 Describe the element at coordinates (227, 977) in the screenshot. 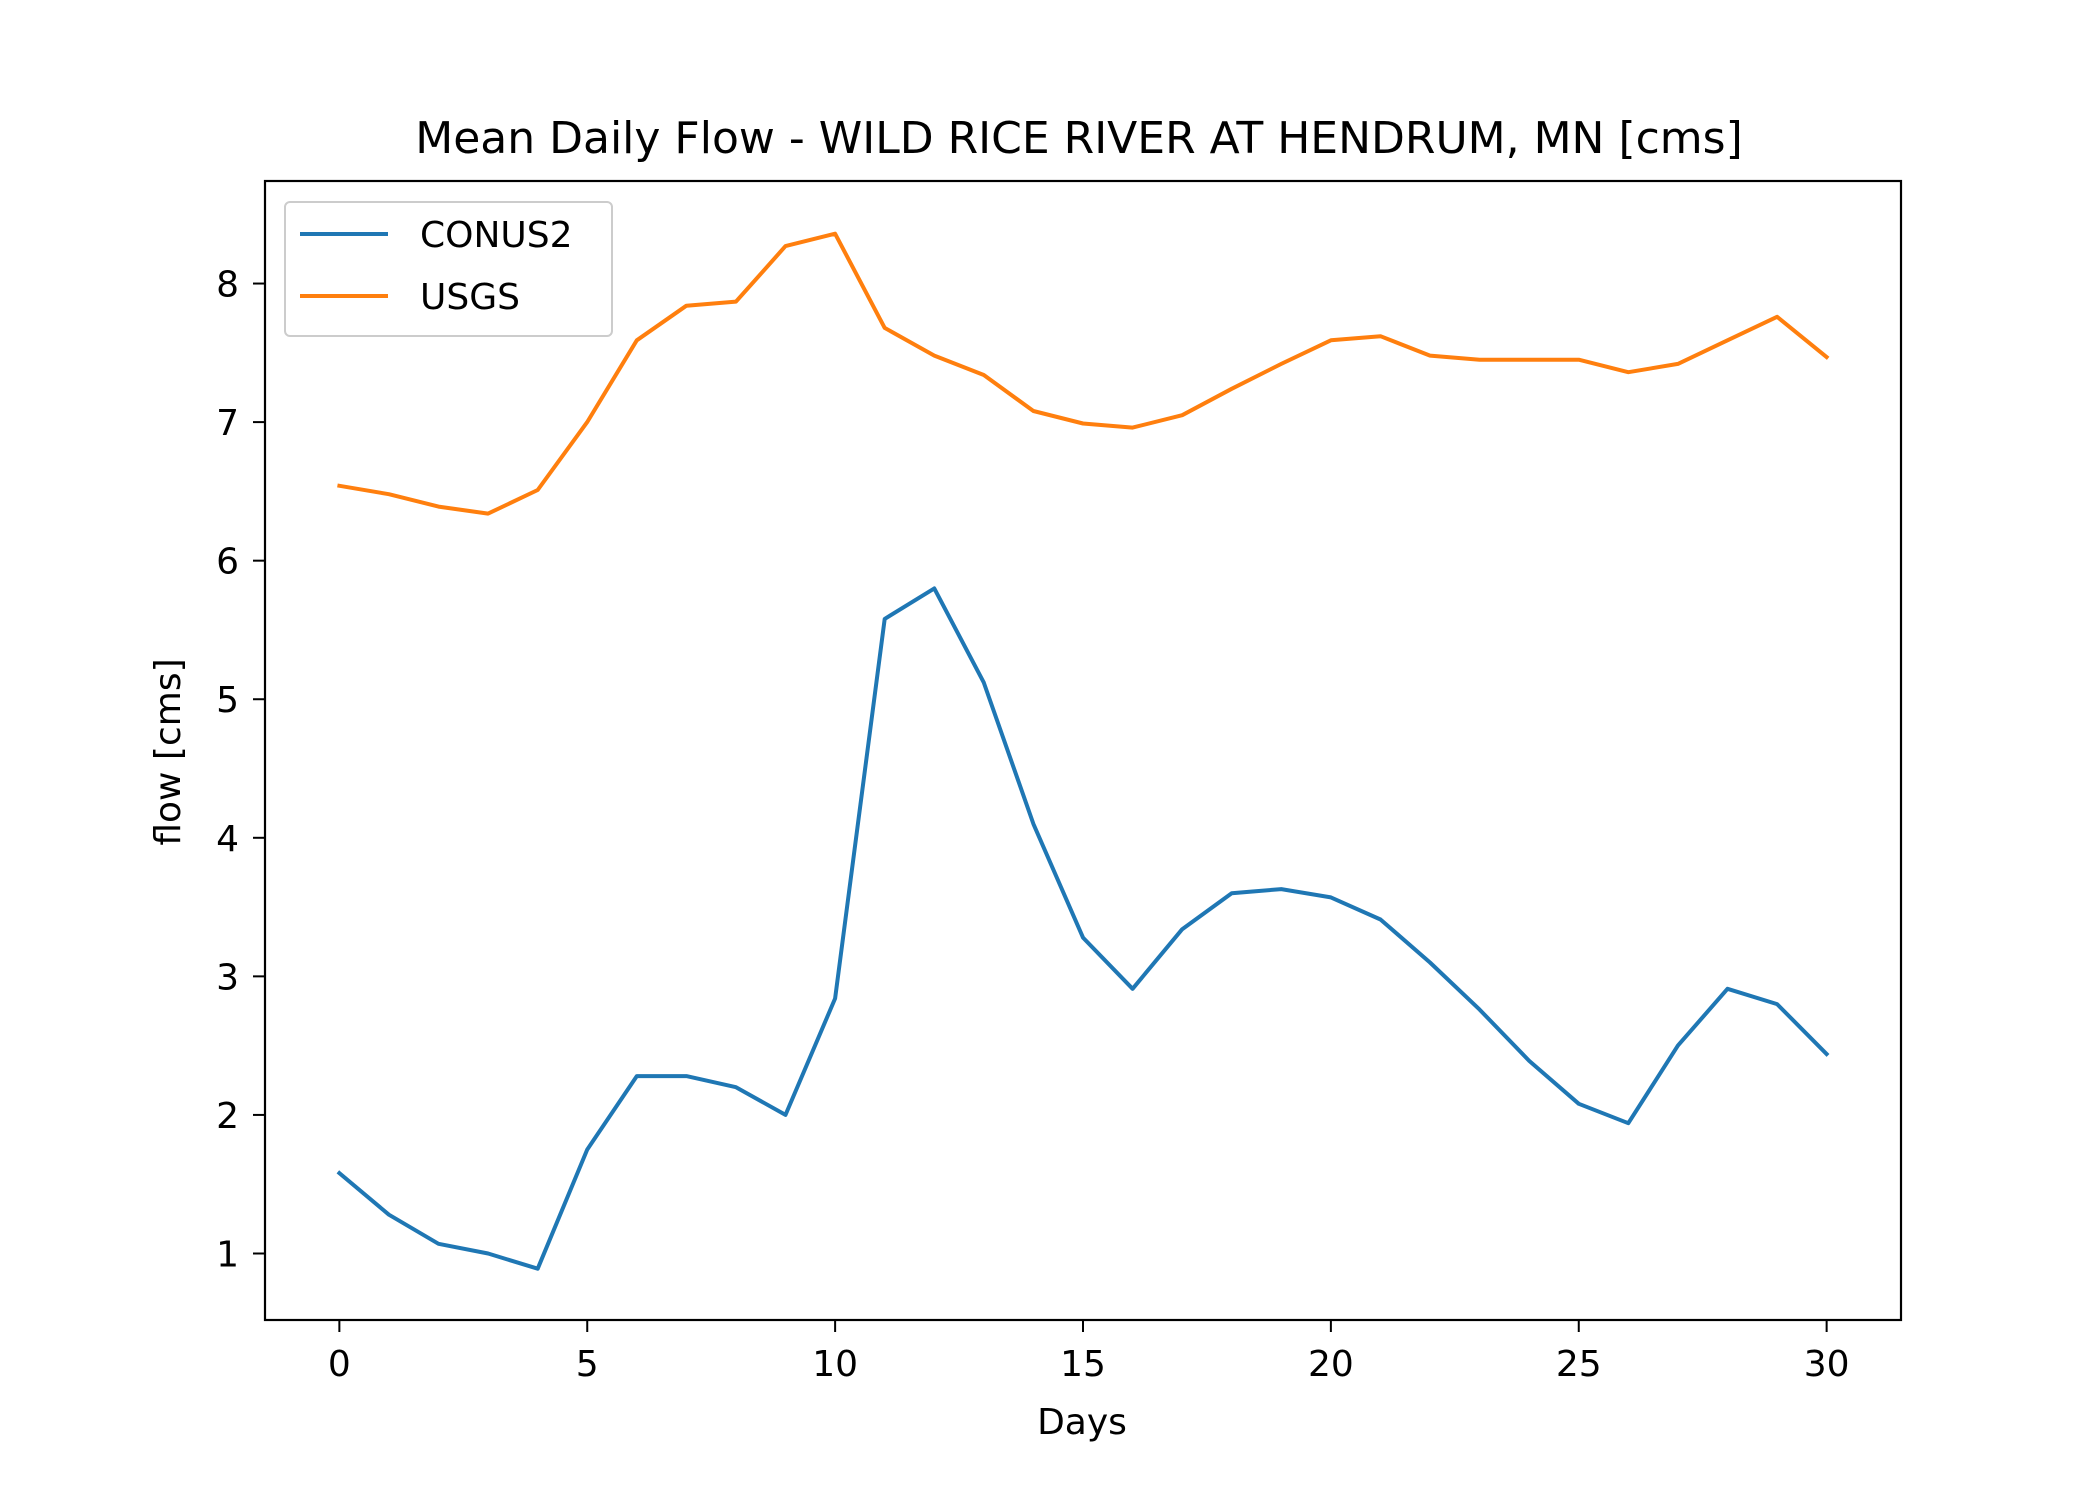

I see `y-tick-label: 3` at that location.